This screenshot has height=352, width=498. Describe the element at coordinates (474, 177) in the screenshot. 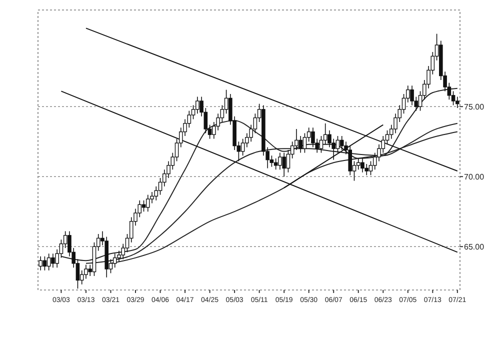

I see `y-tick-label: 70.00` at that location.